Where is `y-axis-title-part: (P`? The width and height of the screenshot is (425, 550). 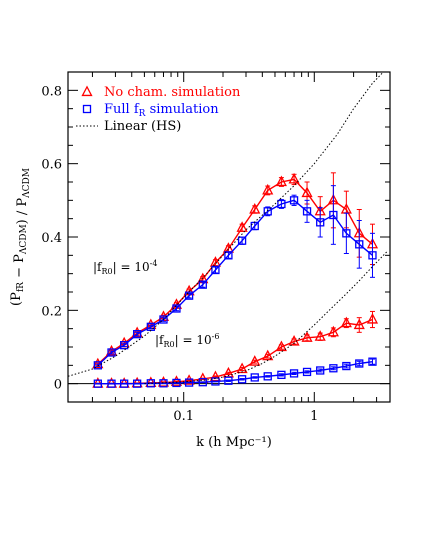
y-axis-title-part: (P is located at coordinates (16, 299).